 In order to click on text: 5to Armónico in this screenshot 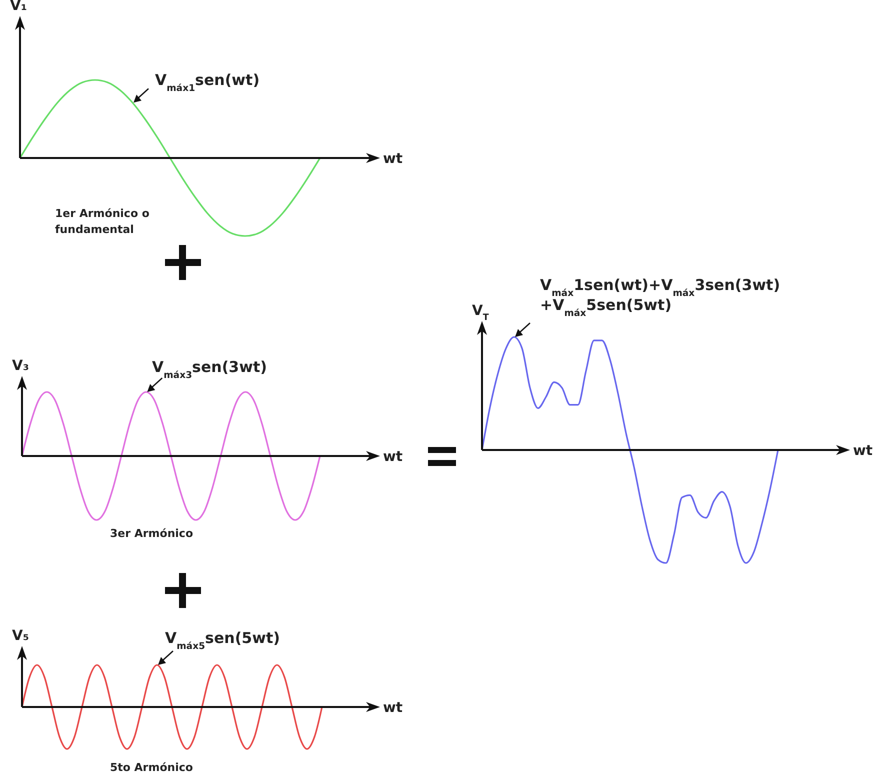, I will do `click(152, 767)`.